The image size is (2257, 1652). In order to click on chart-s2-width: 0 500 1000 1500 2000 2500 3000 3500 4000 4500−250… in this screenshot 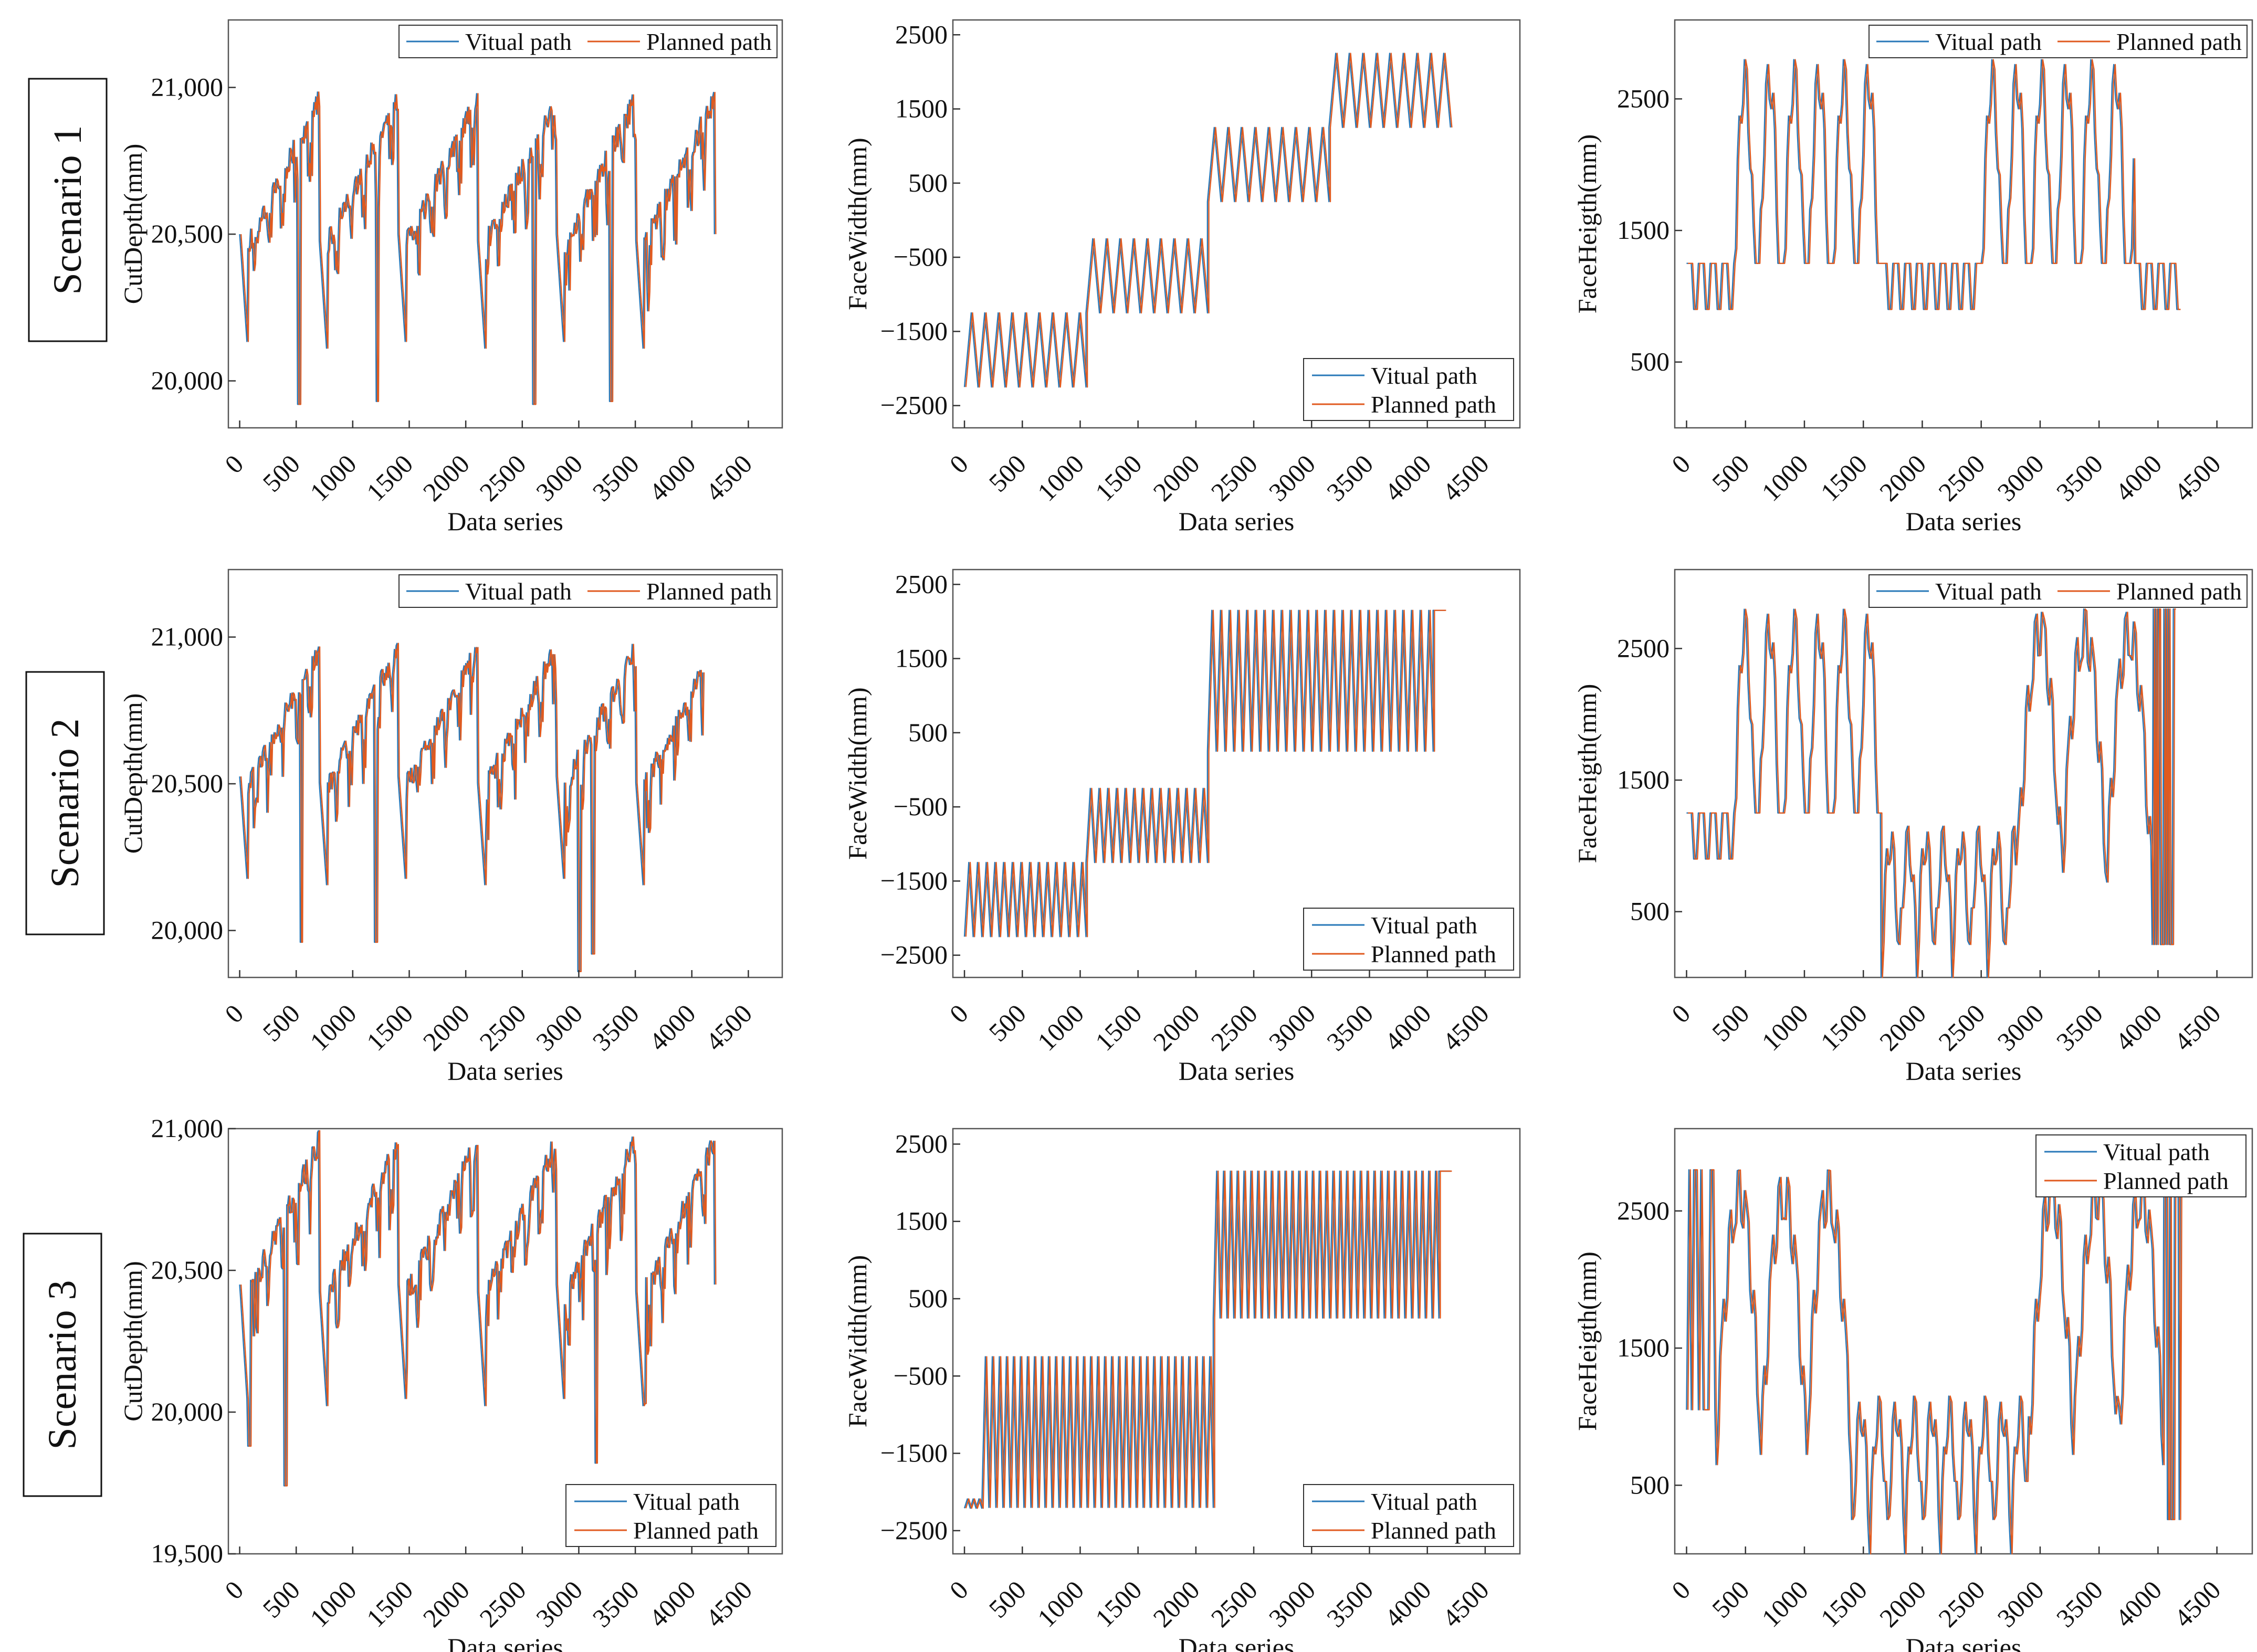, I will do `click(1182, 828)`.